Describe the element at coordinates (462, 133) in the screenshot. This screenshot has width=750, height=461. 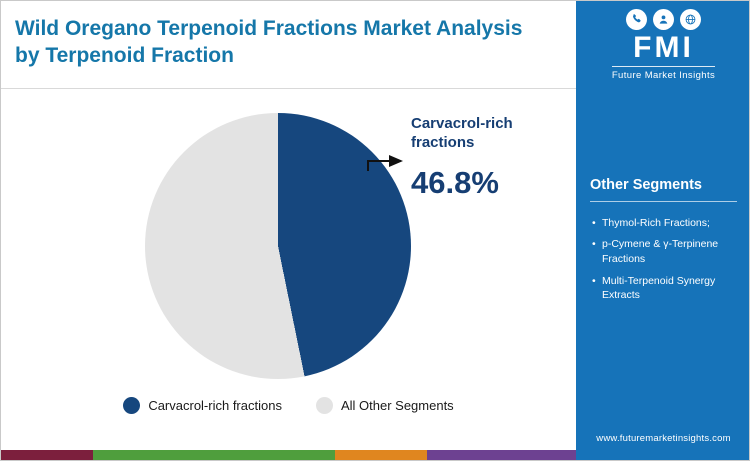
I see `slice-annotation-label: Carvacrol-rich fractions` at that location.